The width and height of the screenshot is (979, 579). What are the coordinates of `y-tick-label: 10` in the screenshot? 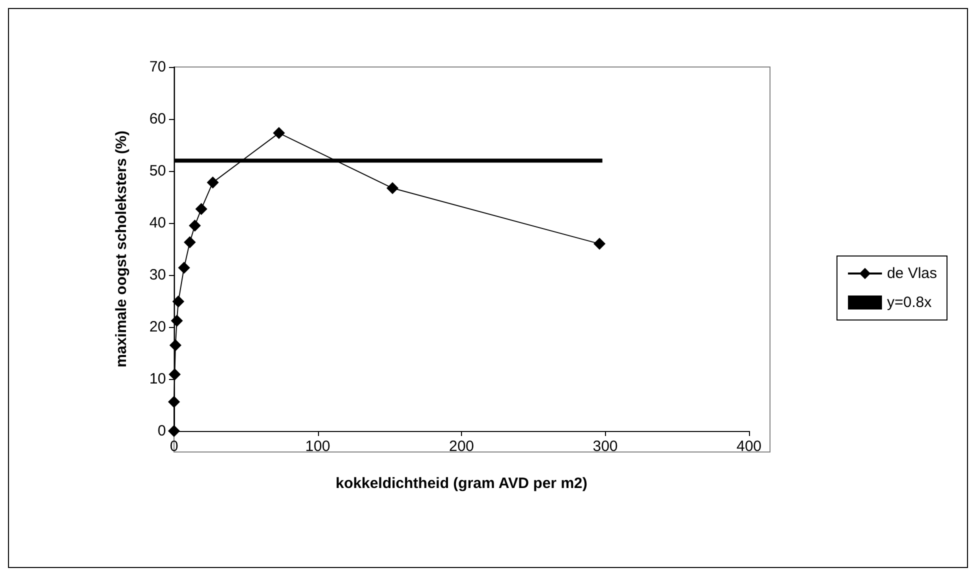 It's located at (157, 379).